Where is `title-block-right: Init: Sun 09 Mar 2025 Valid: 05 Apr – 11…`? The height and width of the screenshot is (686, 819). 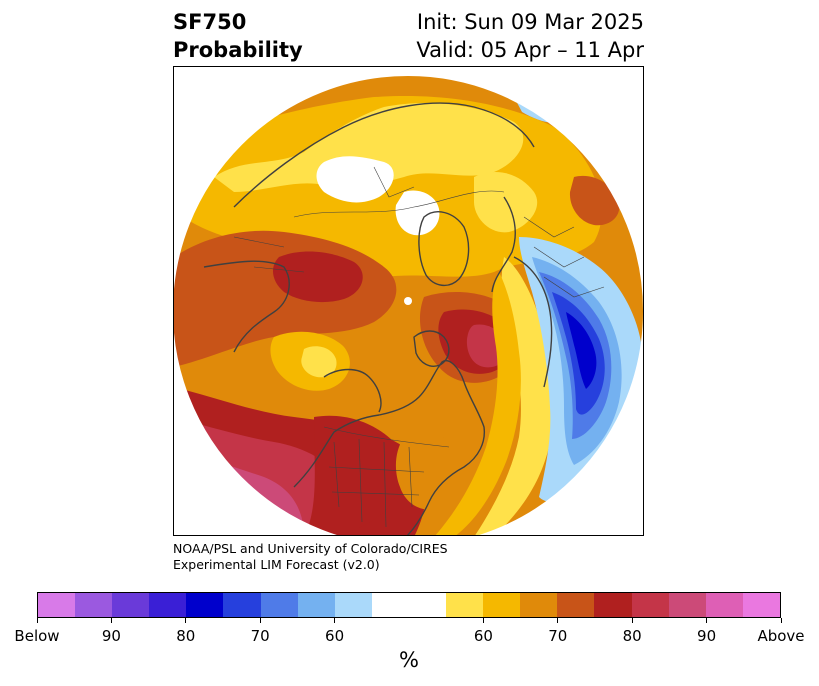 title-block-right: Init: Sun 09 Mar 2025 Valid: 05 Apr – 11… is located at coordinates (530, 36).